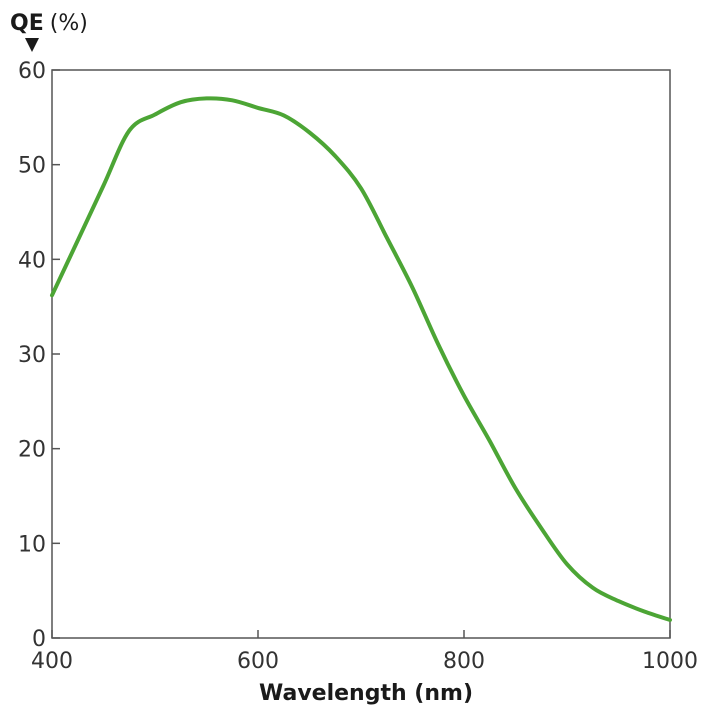 This screenshot has width=720, height=714. What do you see at coordinates (32, 544) in the screenshot?
I see `y-tick-label: 10` at bounding box center [32, 544].